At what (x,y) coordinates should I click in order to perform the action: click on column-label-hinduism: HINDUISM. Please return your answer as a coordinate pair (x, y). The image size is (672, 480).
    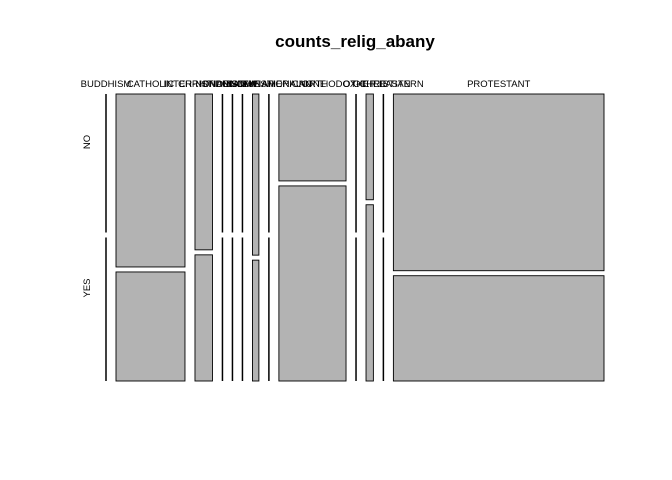
    Looking at the image, I should click on (222, 84).